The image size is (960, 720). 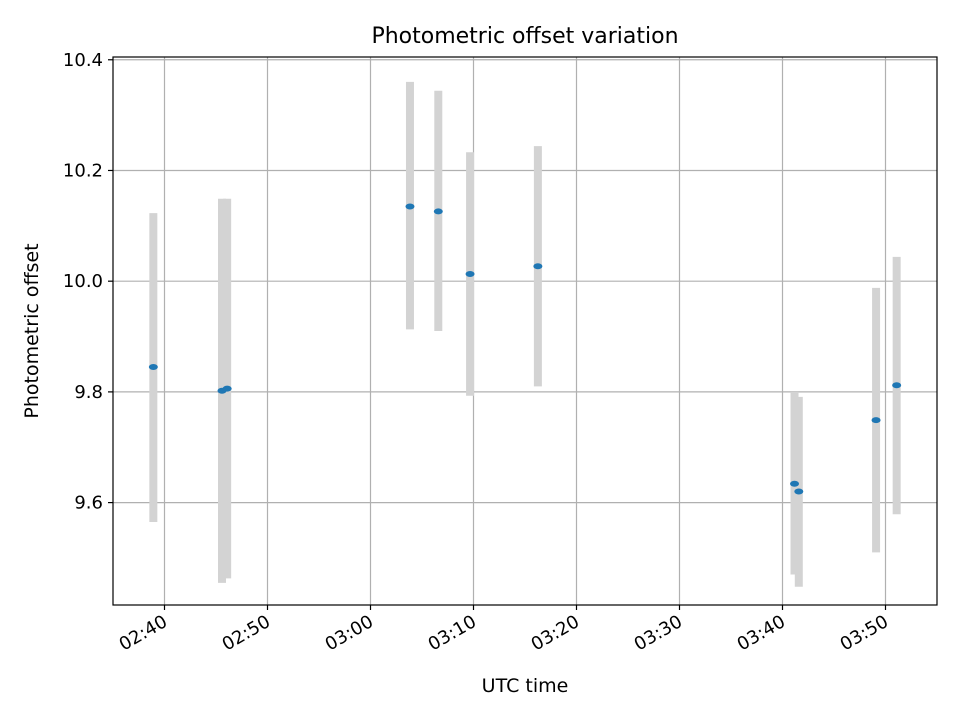 What do you see at coordinates (83, 170) in the screenshot?
I see `y-tick-label: 10.2` at bounding box center [83, 170].